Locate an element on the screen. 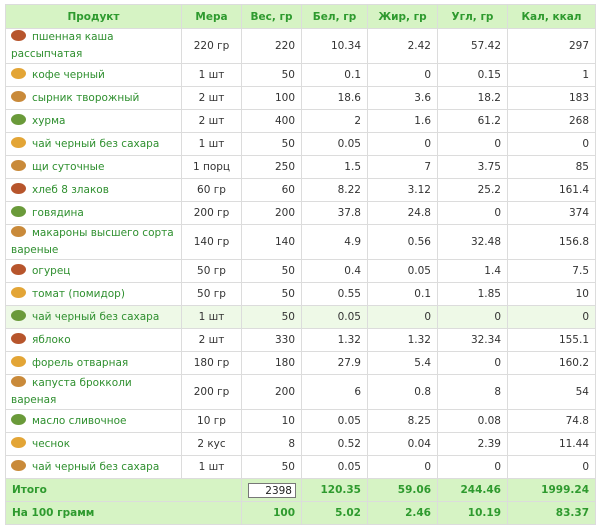 The image size is (600, 525). weight-input: 2398 is located at coordinates (272, 490).